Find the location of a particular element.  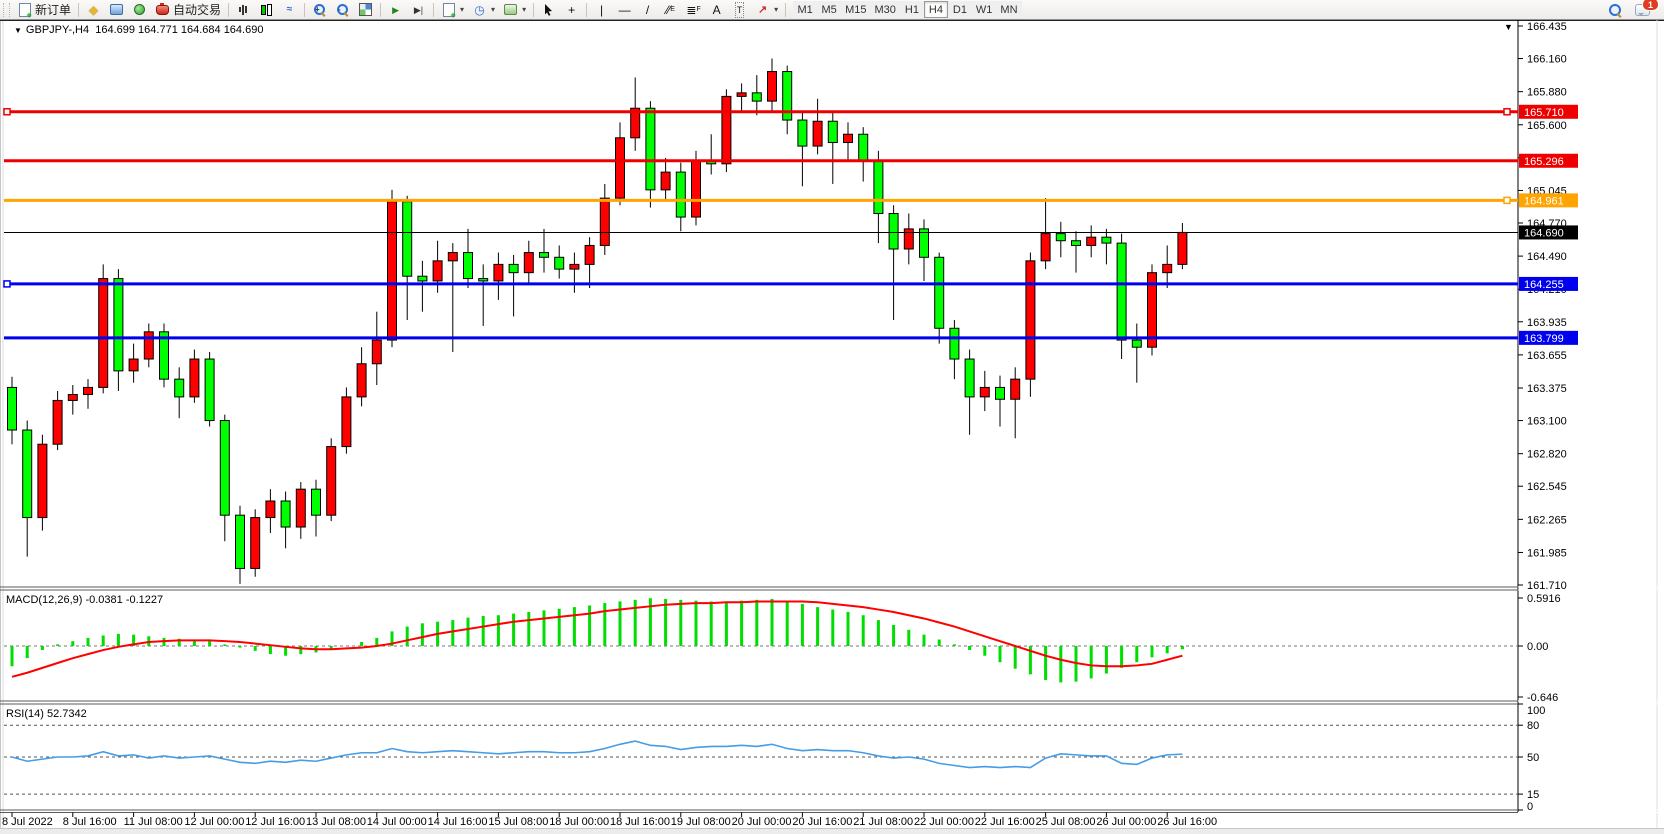

timeframe-m1: M1 is located at coordinates (805, 9).